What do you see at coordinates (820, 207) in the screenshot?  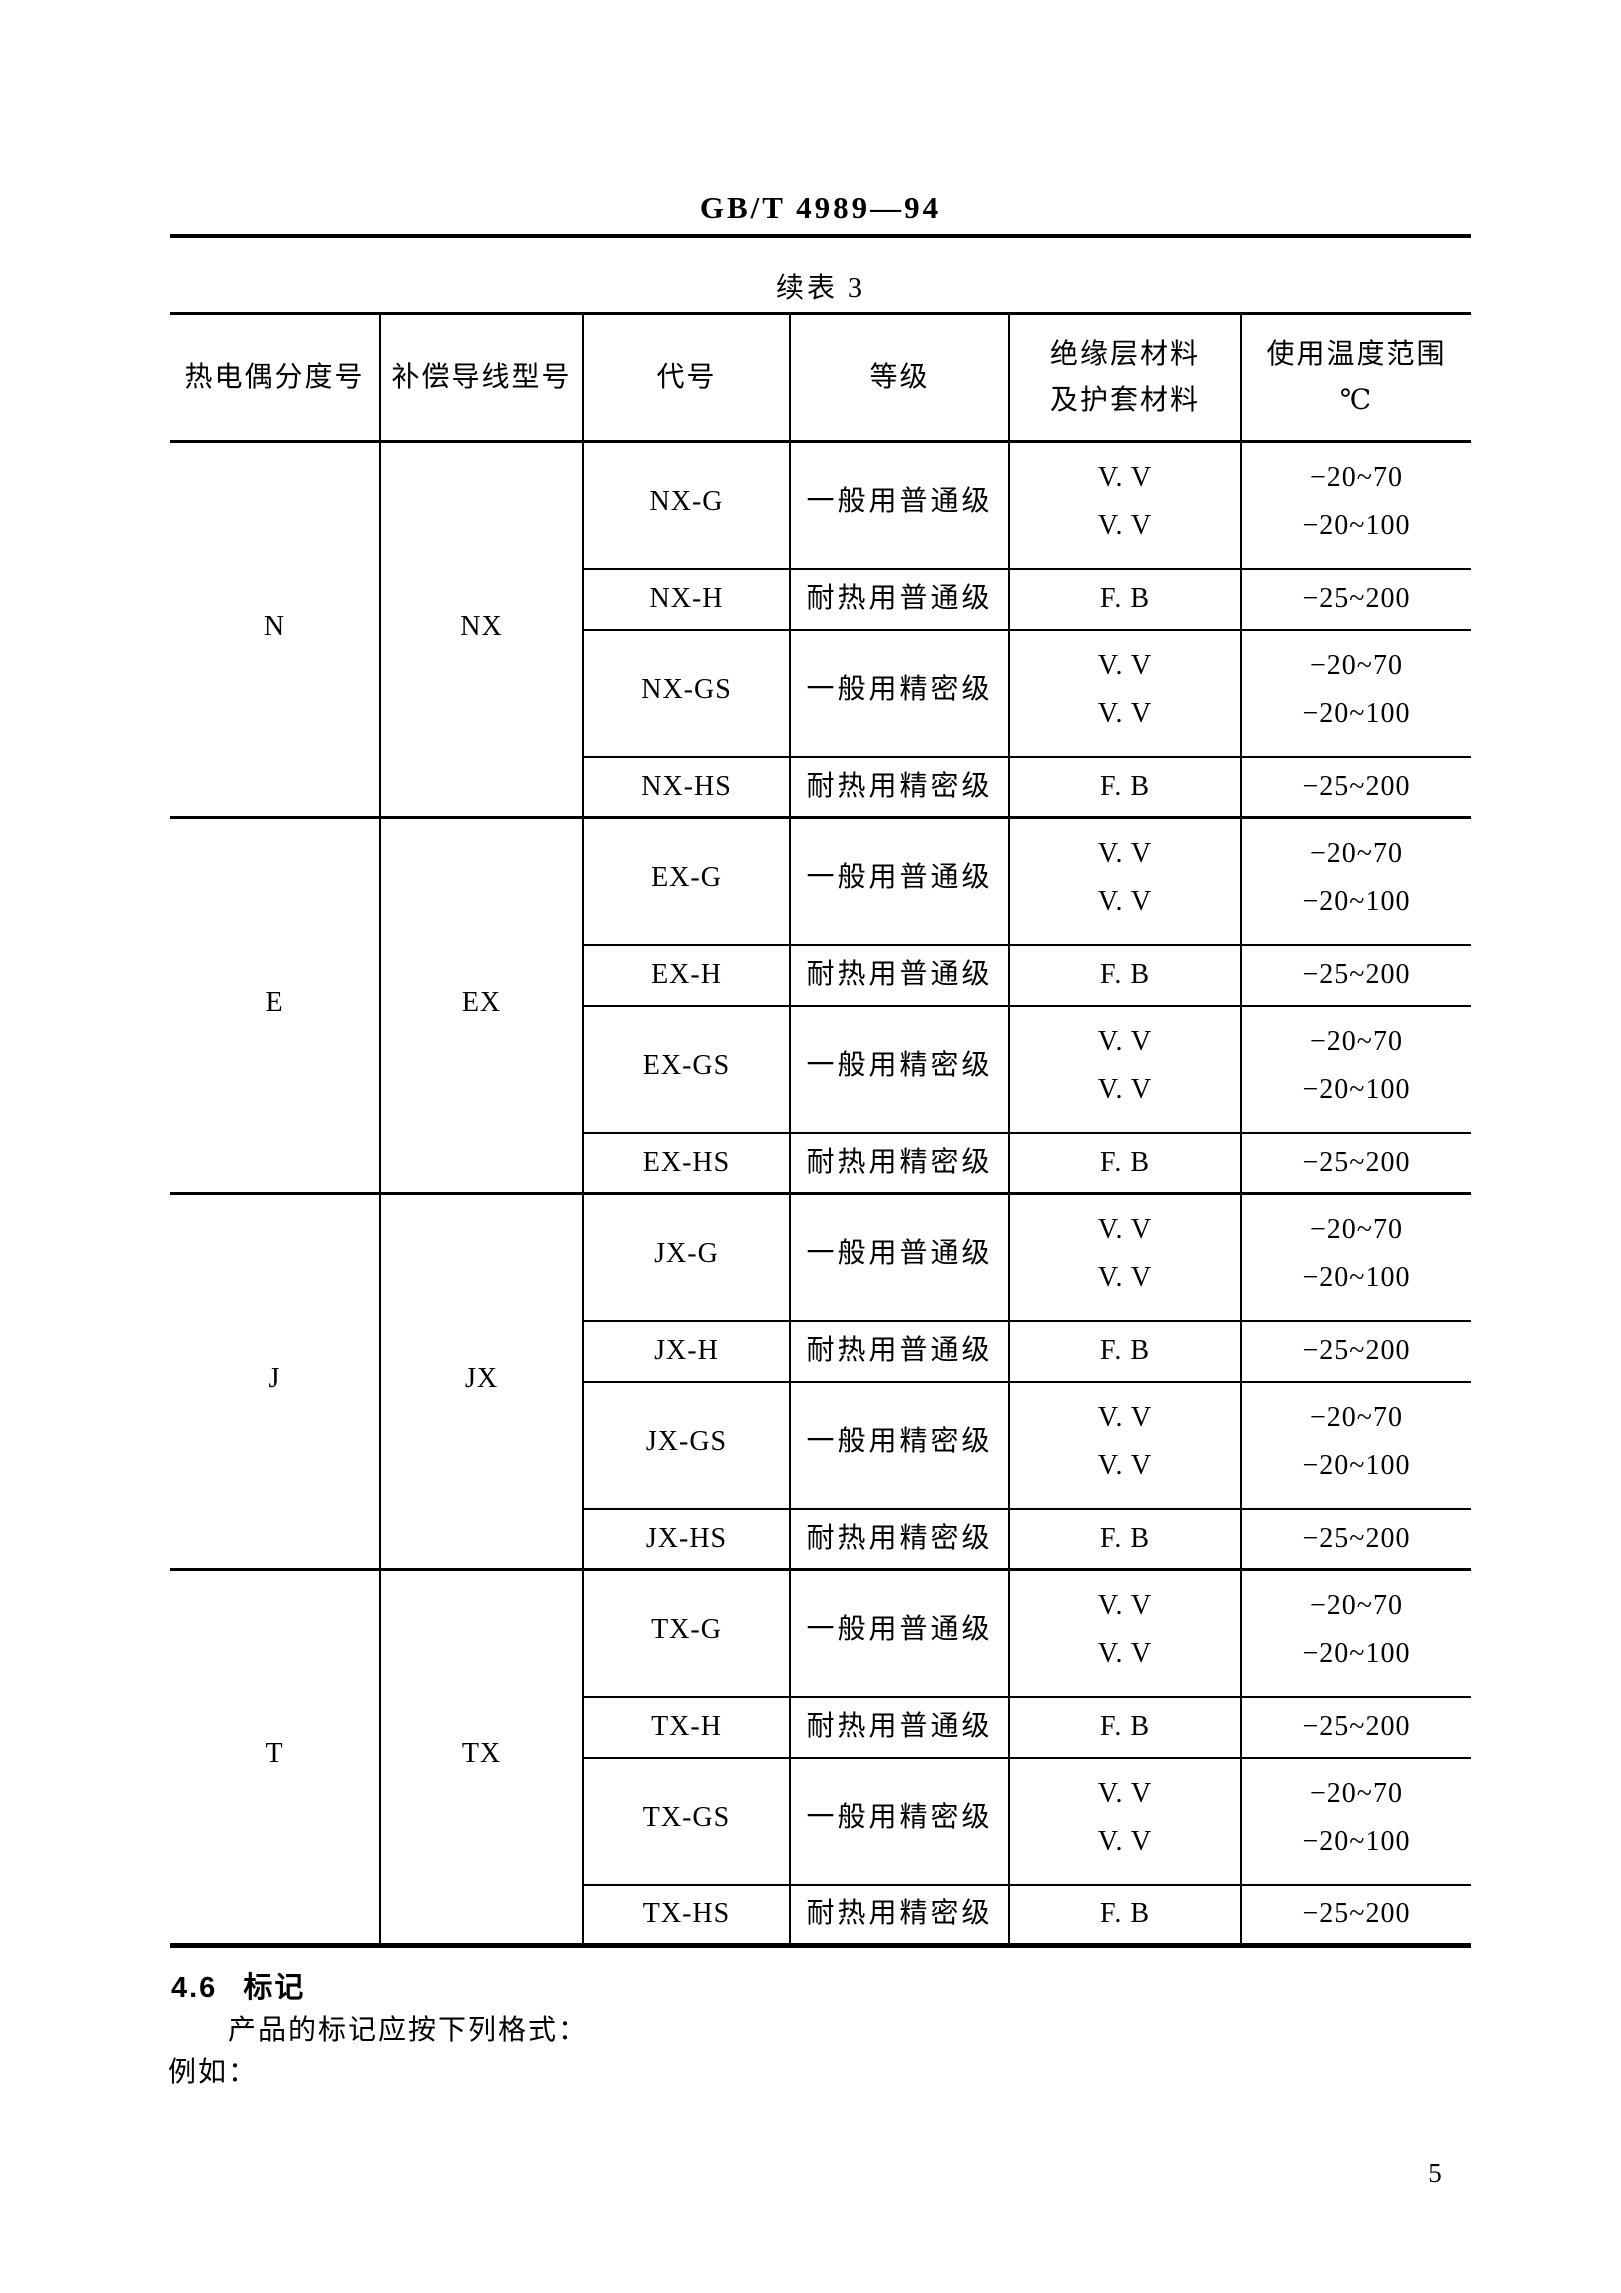 I see `doc-code: GB/T 4989—94` at bounding box center [820, 207].